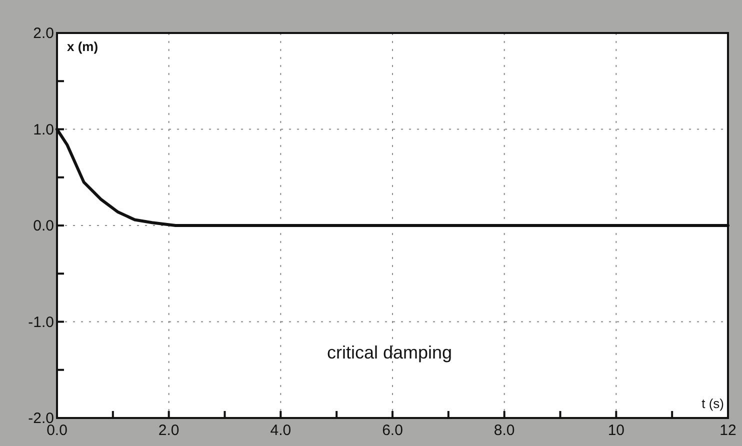 This screenshot has height=446, width=742. What do you see at coordinates (43, 226) in the screenshot?
I see `y-tick-label: 0.0` at bounding box center [43, 226].